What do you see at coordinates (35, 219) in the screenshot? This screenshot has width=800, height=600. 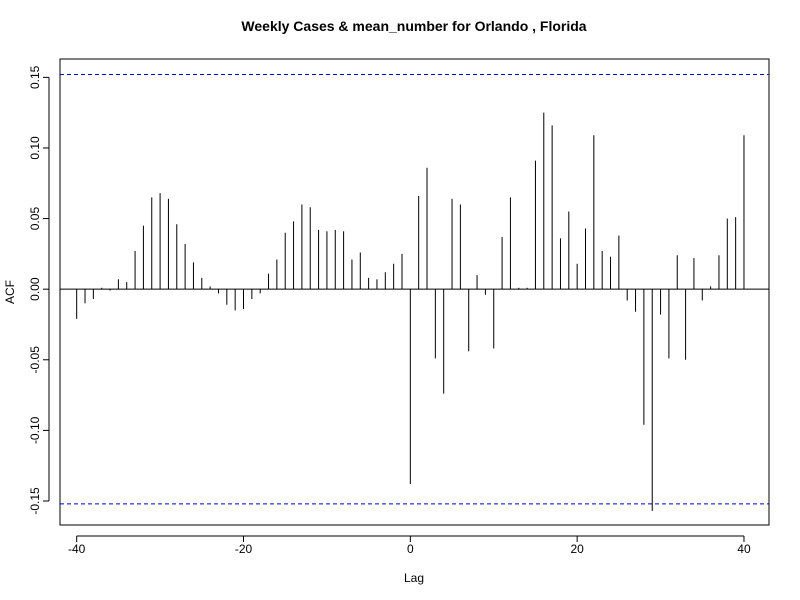 I see `y-tick-label: 0.05` at bounding box center [35, 219].